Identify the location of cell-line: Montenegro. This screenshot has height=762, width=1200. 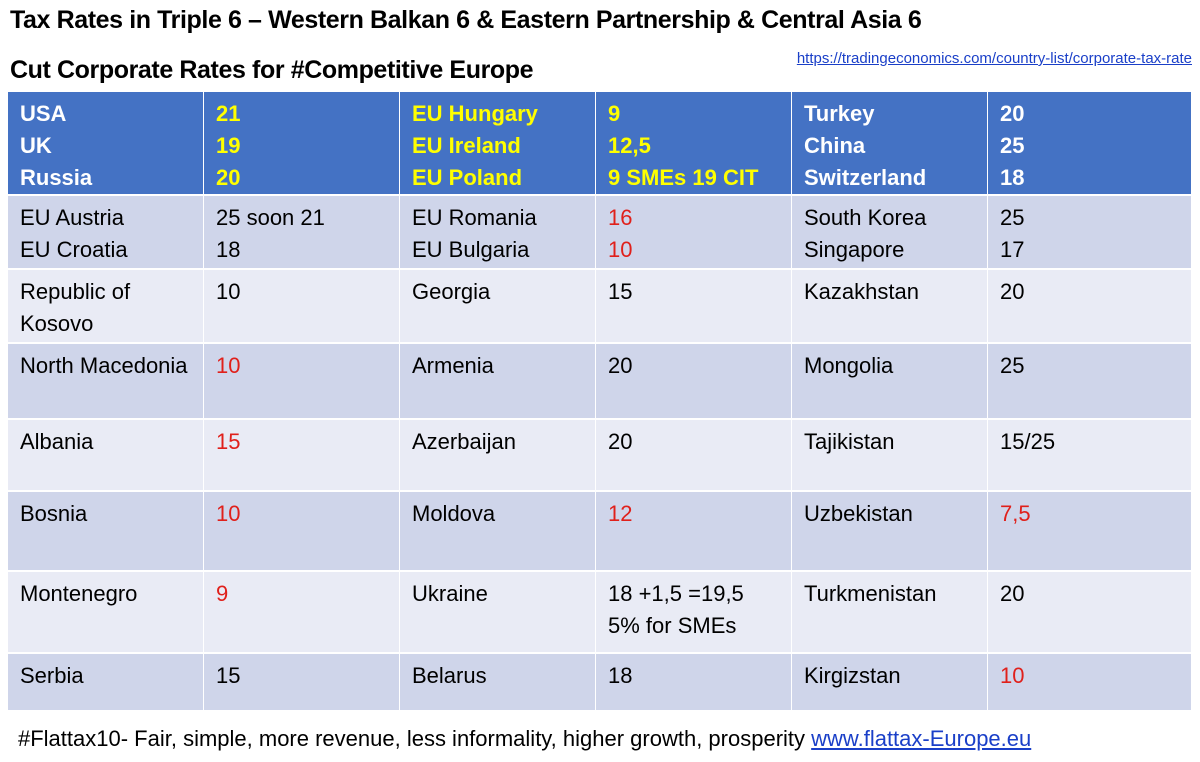
(79, 593).